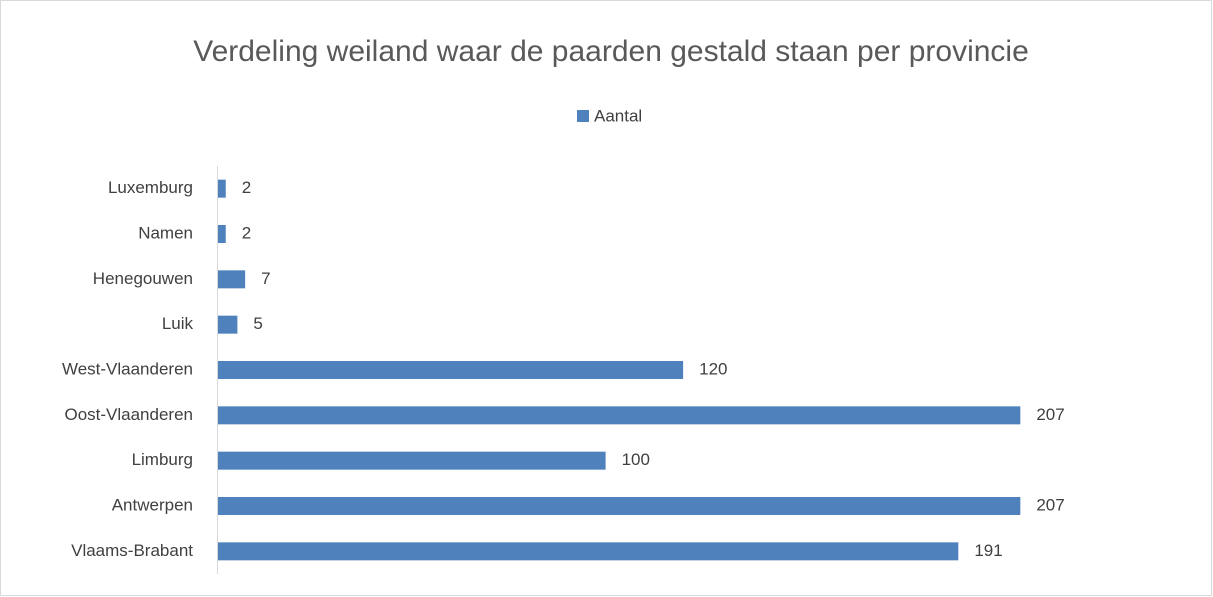 This screenshot has width=1213, height=597. What do you see at coordinates (128, 414) in the screenshot?
I see `y-tick-label: Oost-Vlaanderen` at bounding box center [128, 414].